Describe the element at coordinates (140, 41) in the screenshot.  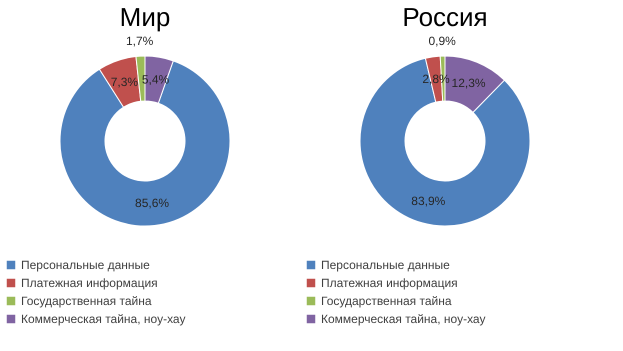
I see `data-label: 1,7%` at that location.